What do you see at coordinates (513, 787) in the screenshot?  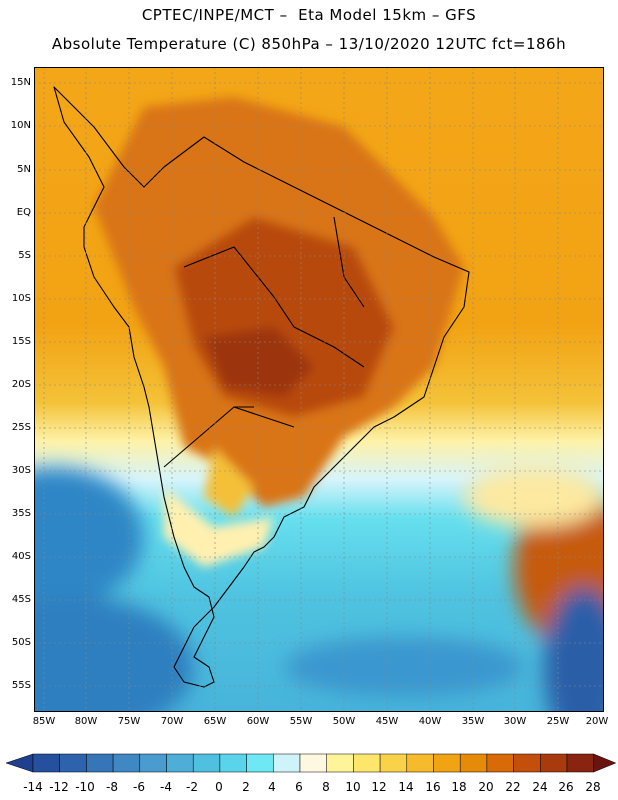 I see `color-scale-tick: 22` at bounding box center [513, 787].